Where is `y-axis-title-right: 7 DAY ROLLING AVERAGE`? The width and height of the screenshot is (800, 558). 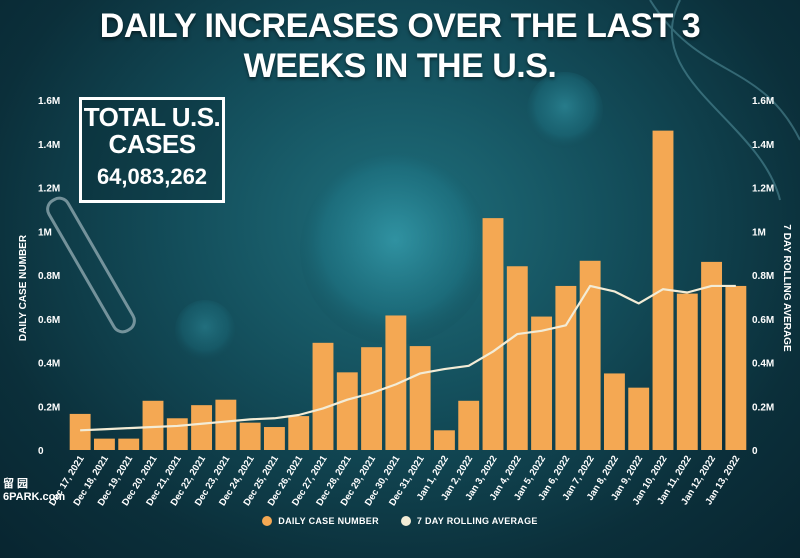
y-axis-title-right: 7 DAY ROLLING AVERAGE is located at coordinates (786, 288).